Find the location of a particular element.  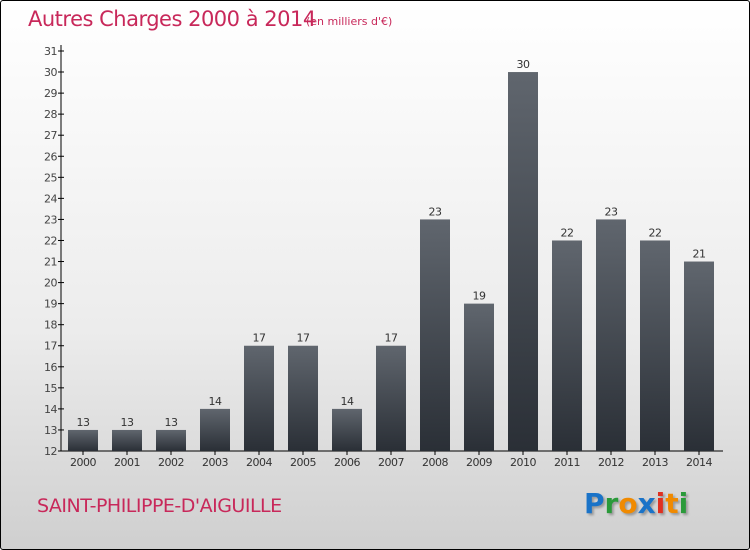

y-tick-label: 25 is located at coordinates (50, 177).